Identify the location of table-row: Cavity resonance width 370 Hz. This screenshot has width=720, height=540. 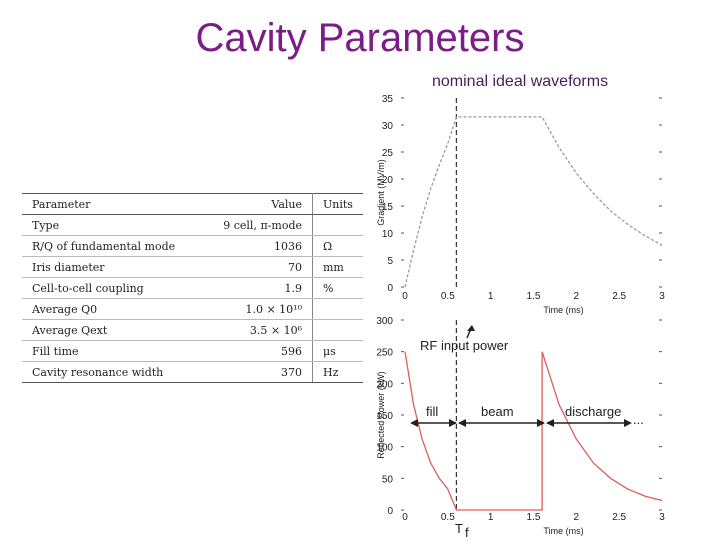
(192, 372).